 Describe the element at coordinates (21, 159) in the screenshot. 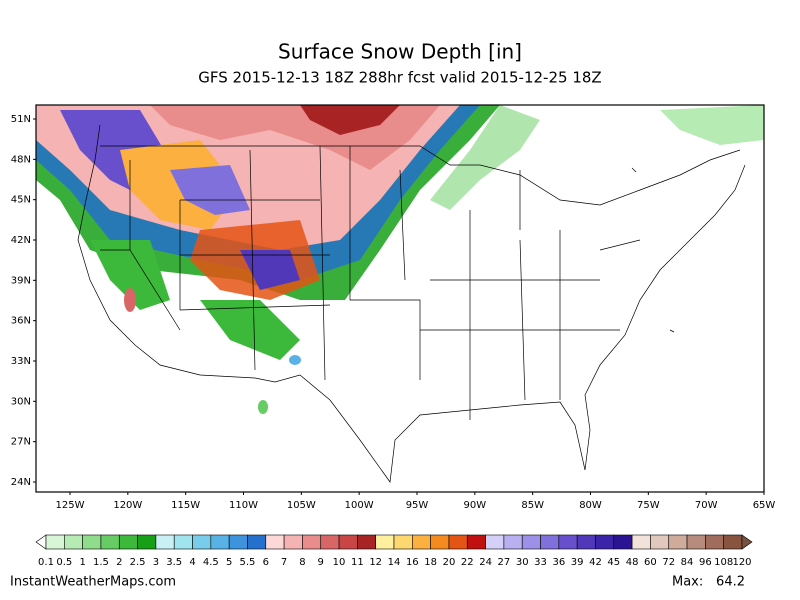

I see `lat-label: 48N` at that location.